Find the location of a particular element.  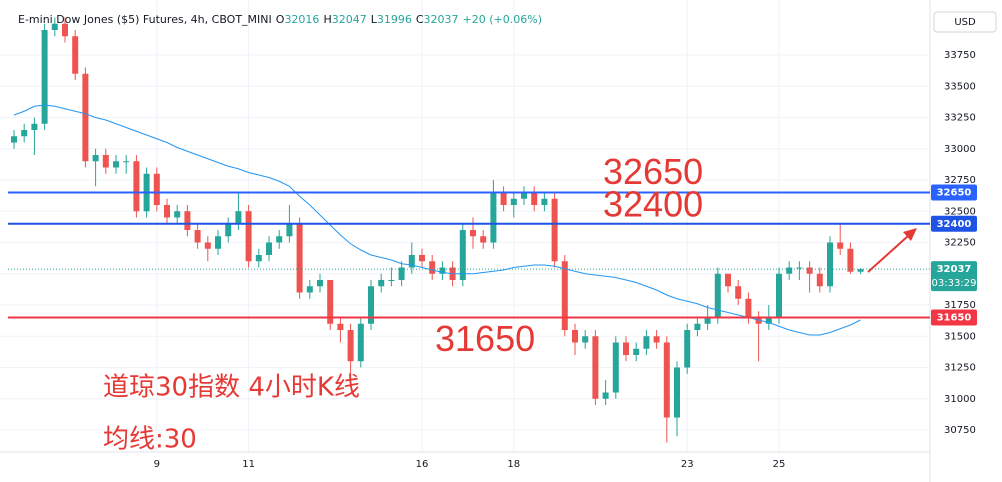

ohlc-value: 31996 is located at coordinates (394, 19).